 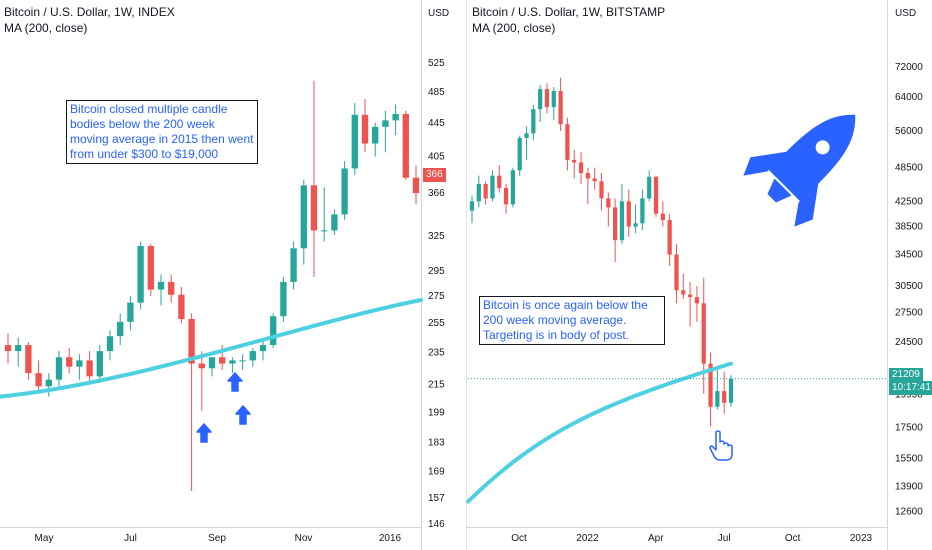 What do you see at coordinates (436, 471) in the screenshot?
I see `left-y-tick-label: 169` at bounding box center [436, 471].